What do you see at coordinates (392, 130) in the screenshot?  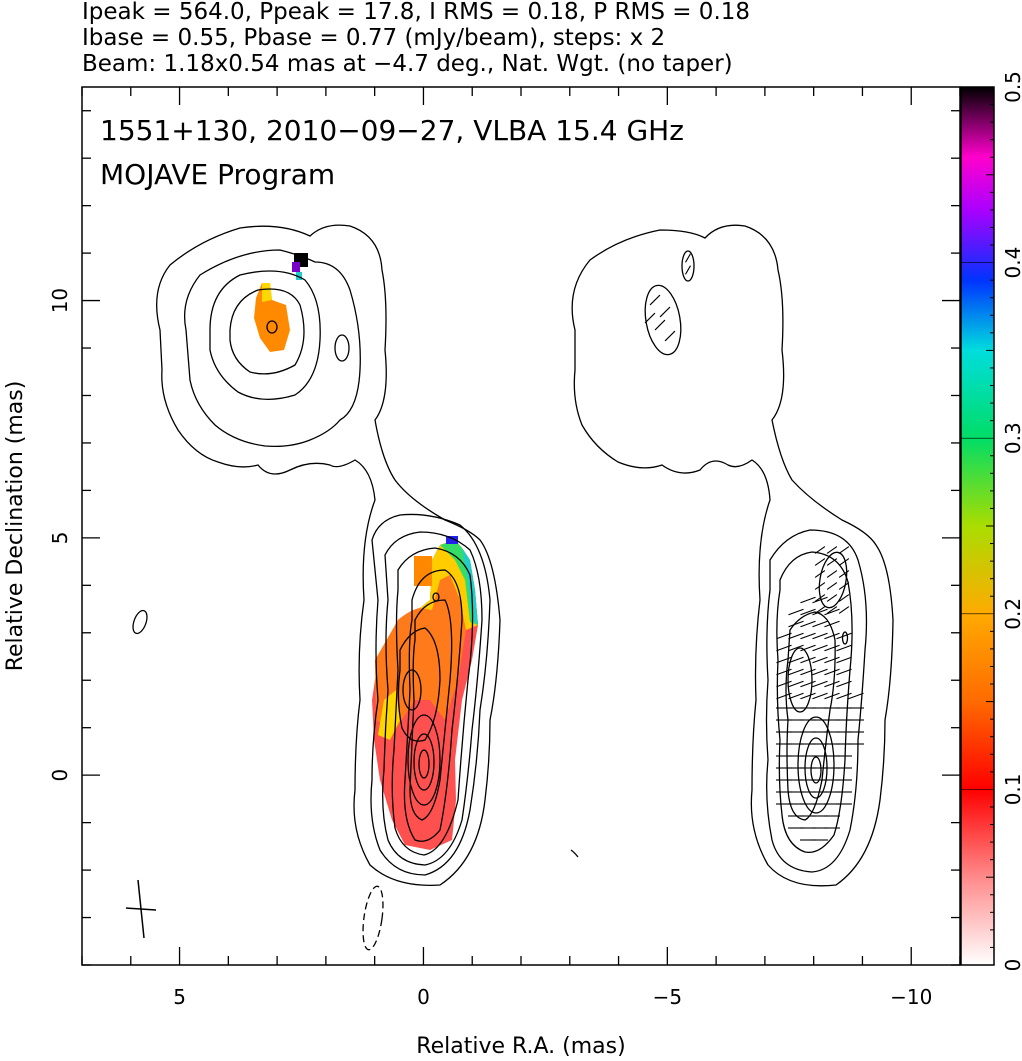 I see `inset-title: 1551+130, 2010−09−27, VLBA 15.4 GHz` at bounding box center [392, 130].